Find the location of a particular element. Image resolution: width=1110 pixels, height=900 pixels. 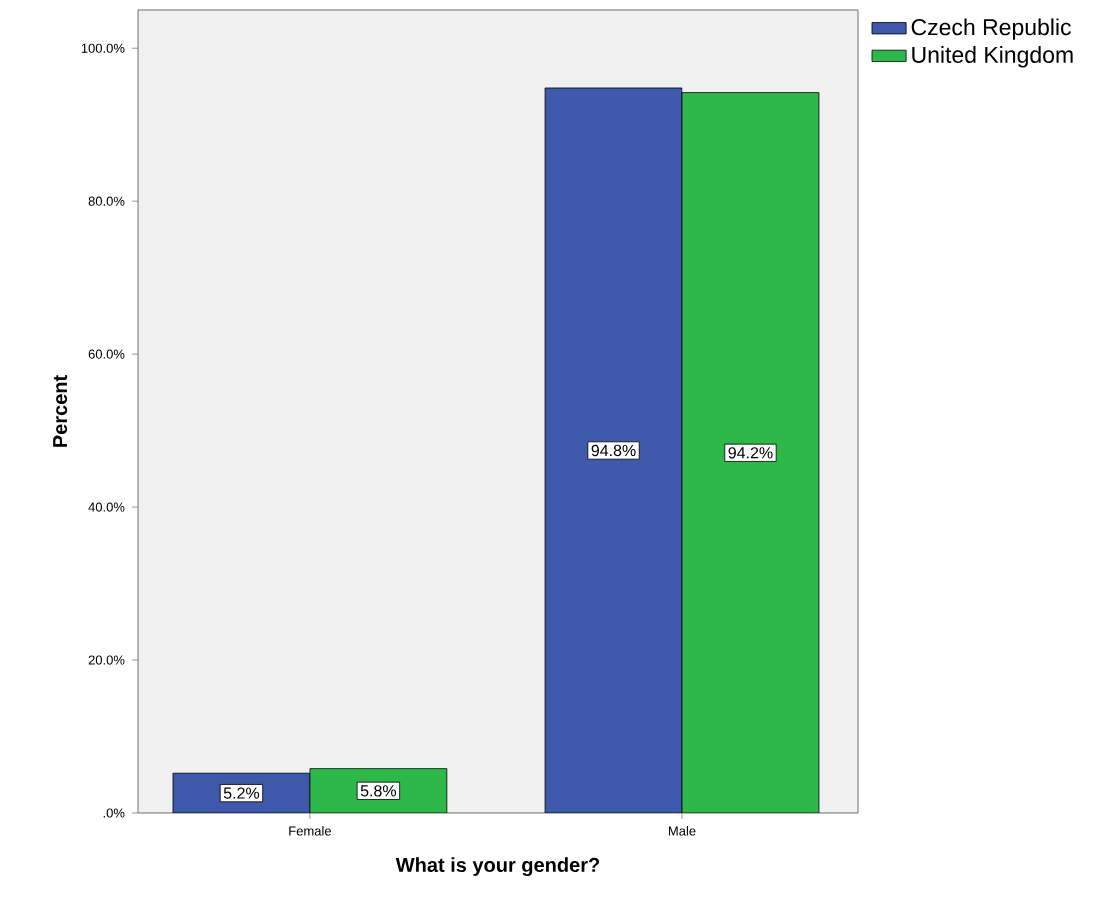

data-label: 94.8% is located at coordinates (613, 450).